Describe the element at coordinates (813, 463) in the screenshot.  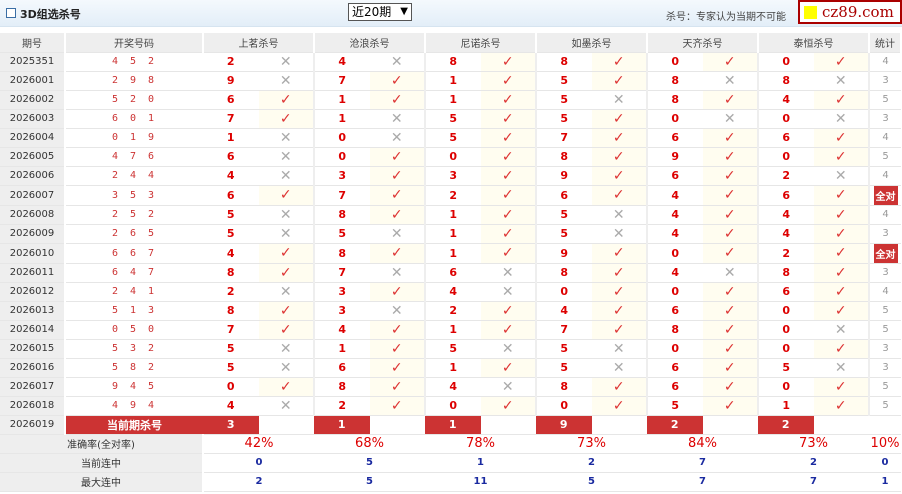
I see `summary-value: 2` at that location.